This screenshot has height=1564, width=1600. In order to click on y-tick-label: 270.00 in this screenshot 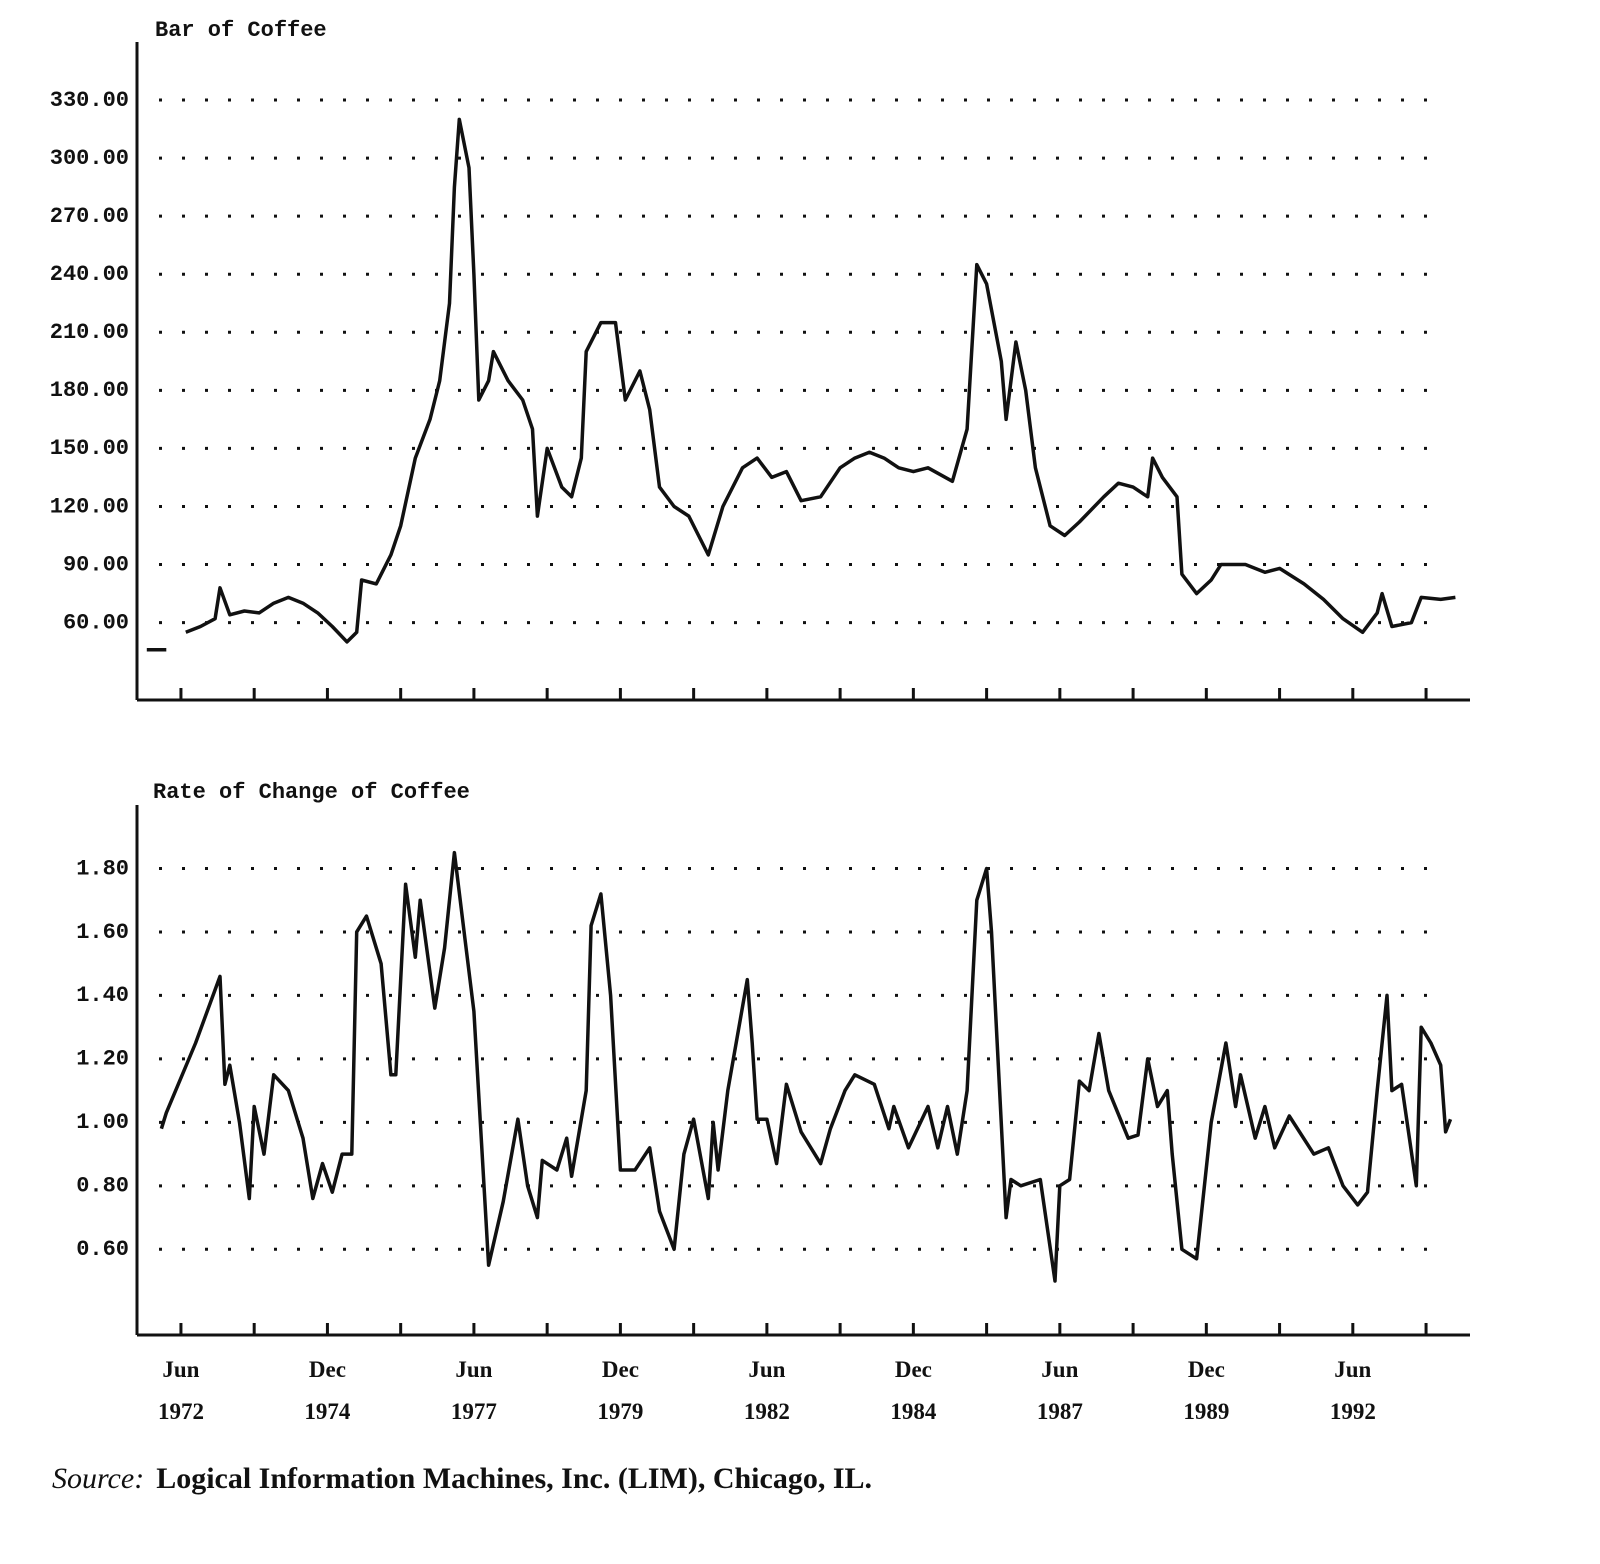, I will do `click(89, 216)`.